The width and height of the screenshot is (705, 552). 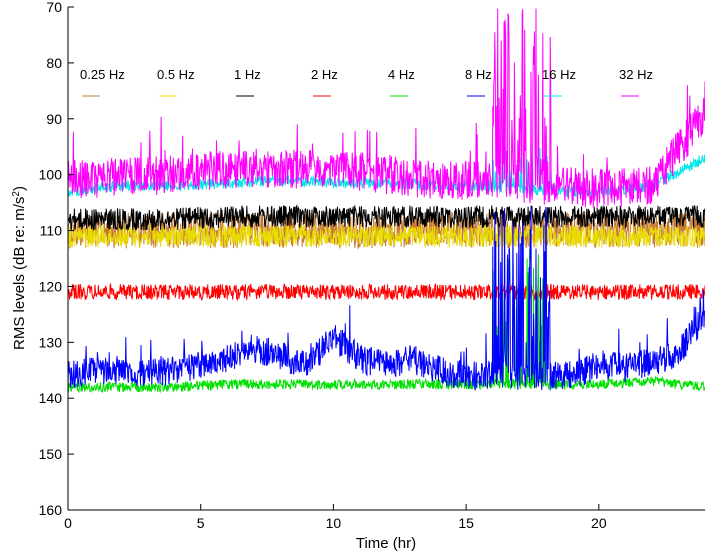 What do you see at coordinates (16, 194) in the screenshot?
I see `y-axis-title-superscript: 2` at bounding box center [16, 194].